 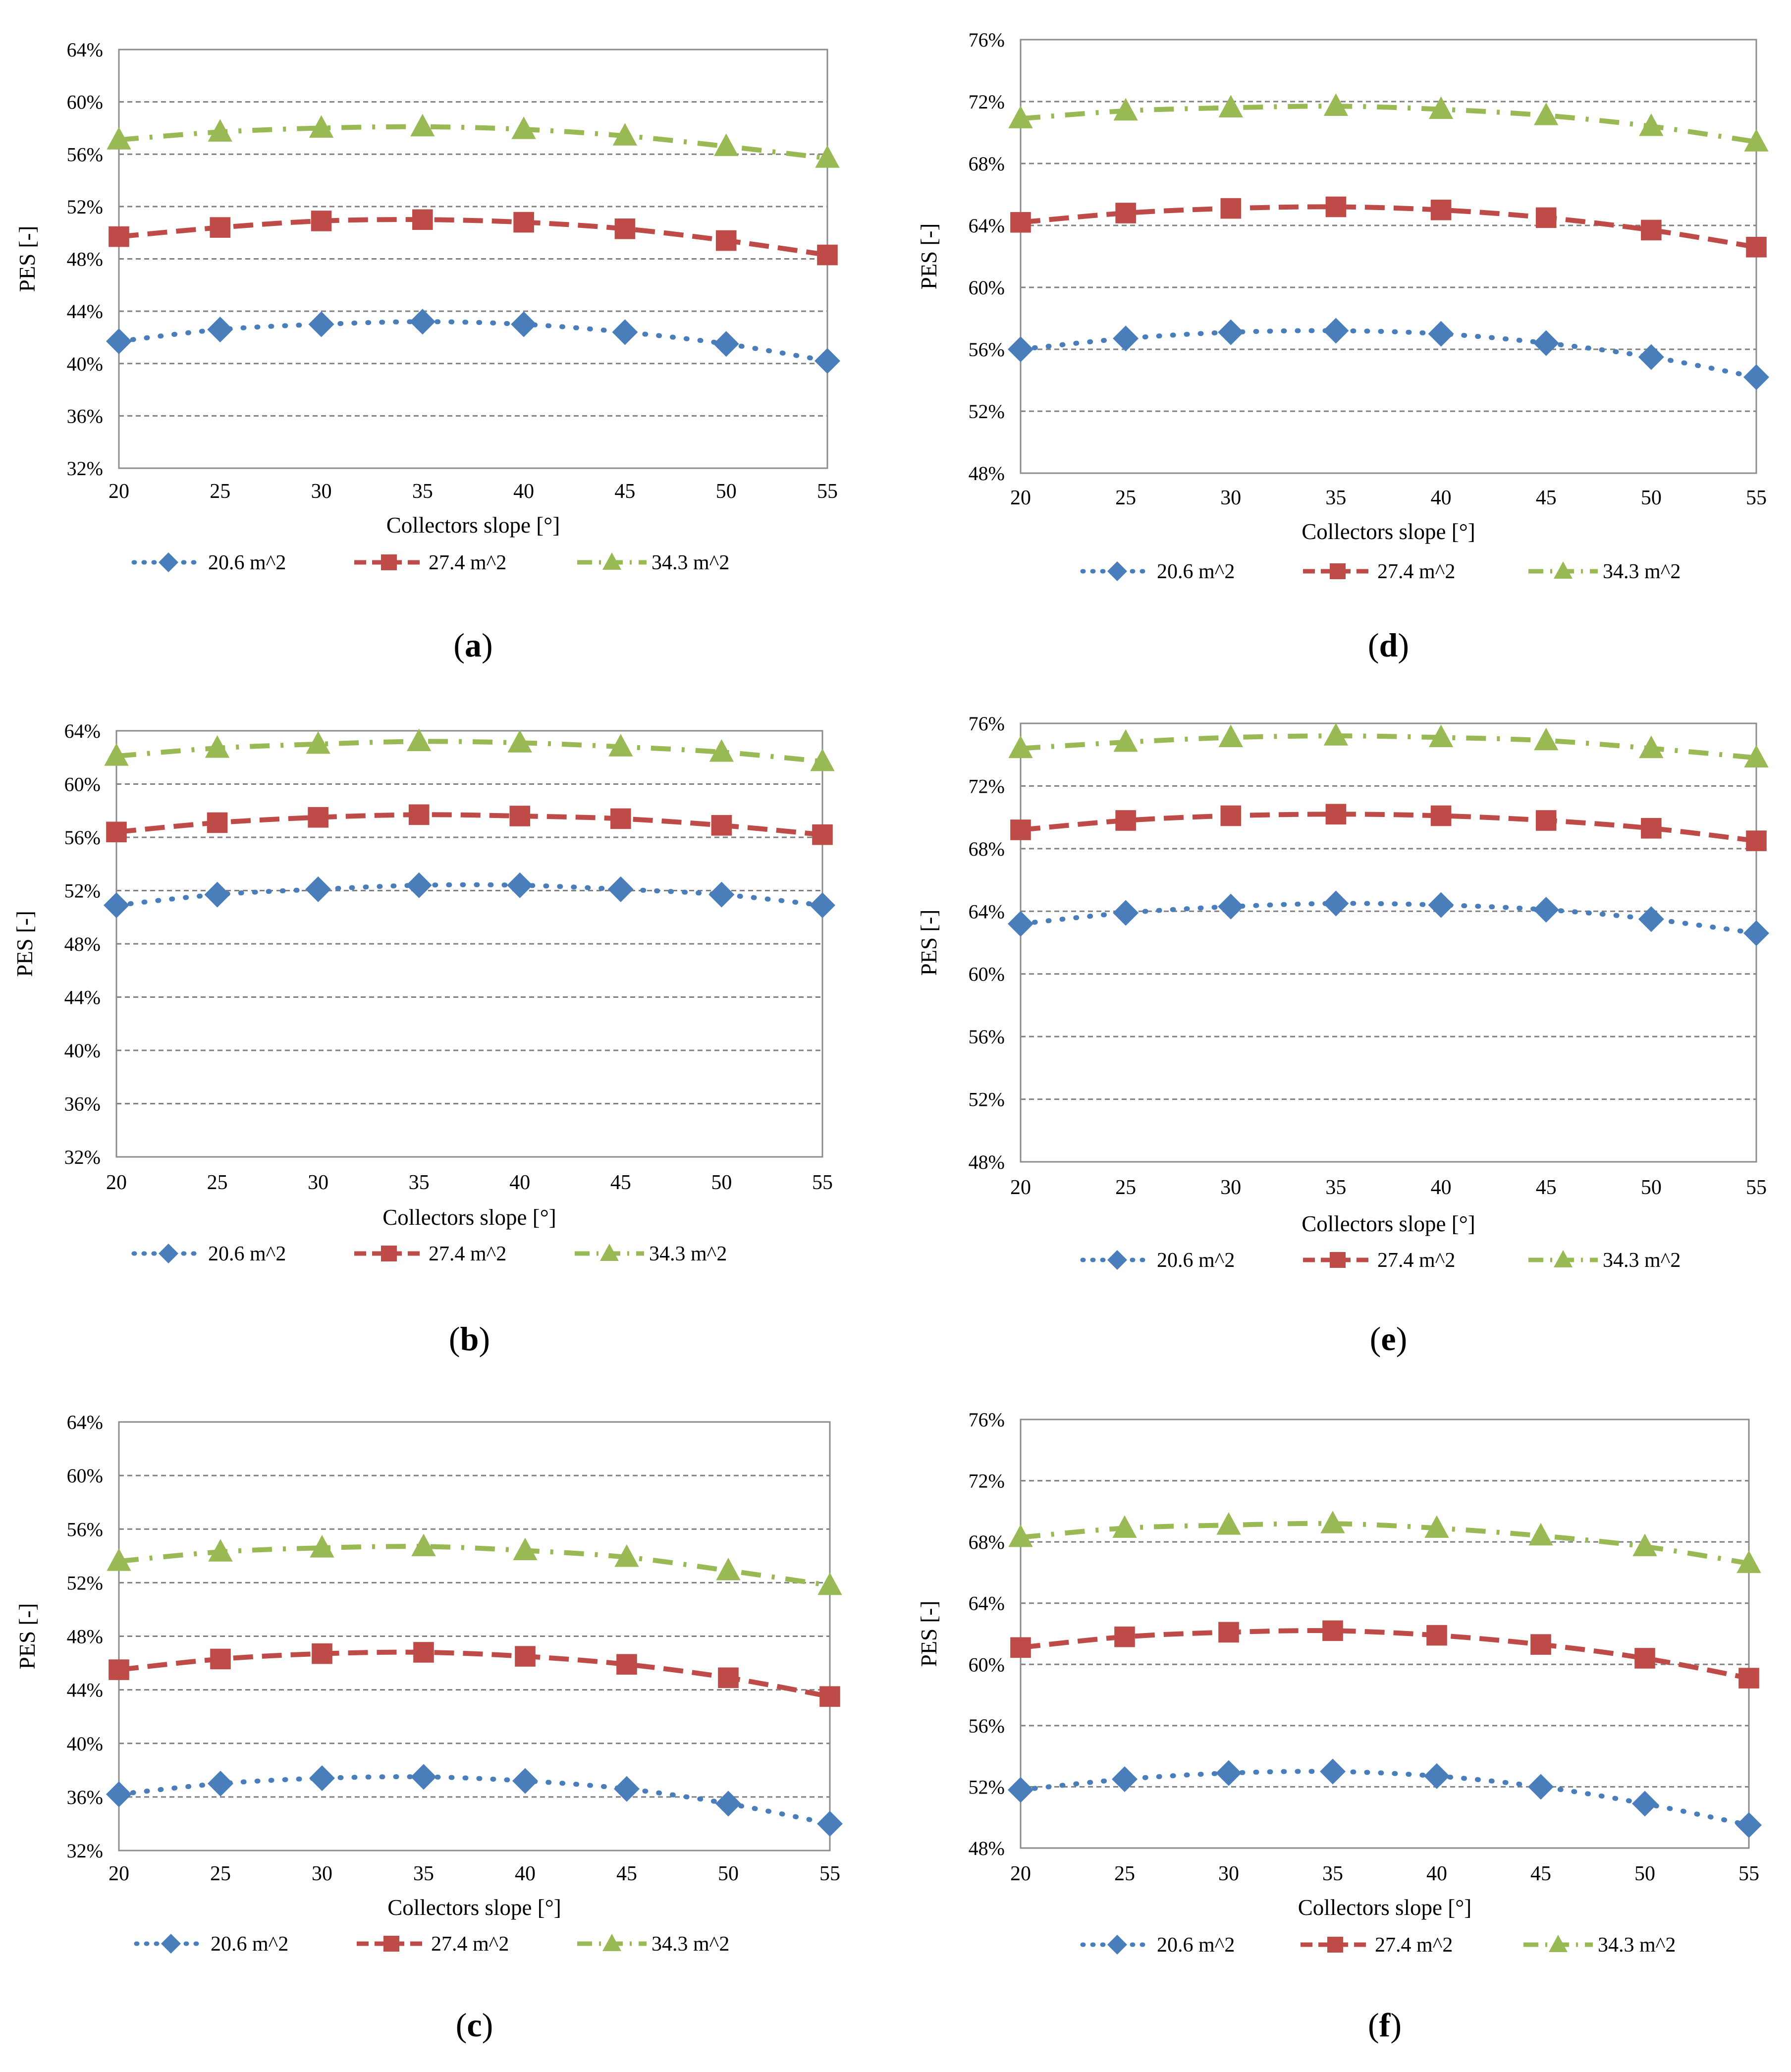 I want to click on y-tick-label: 68%, so click(x=987, y=849).